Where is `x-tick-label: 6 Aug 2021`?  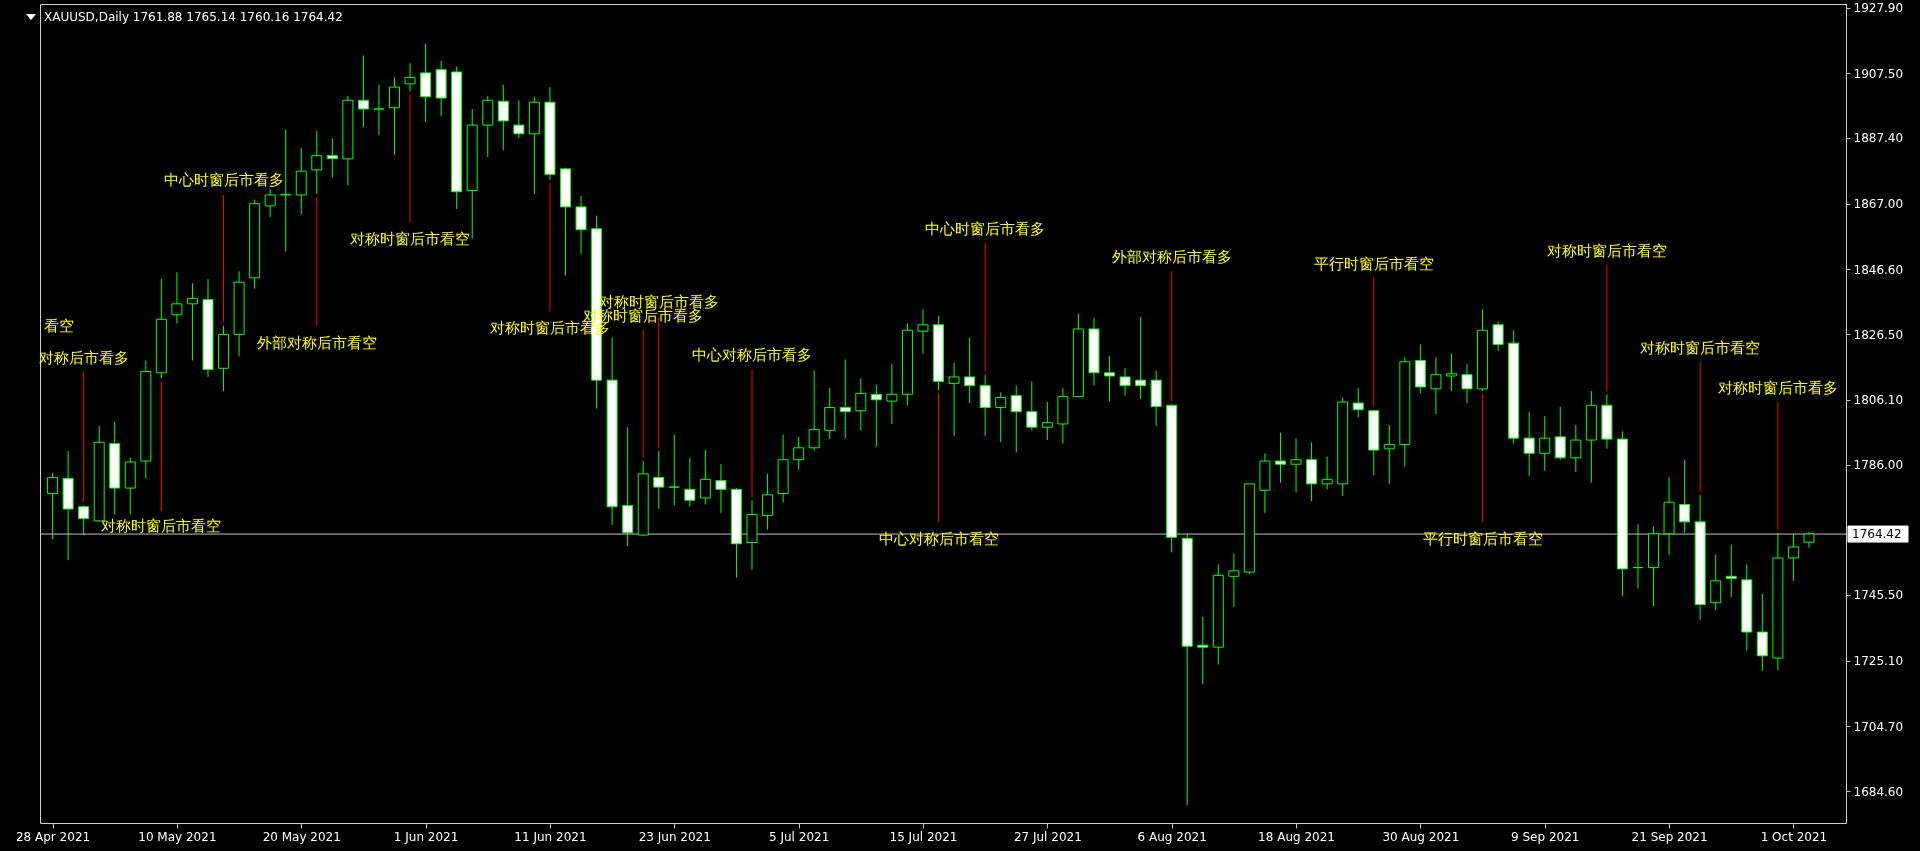 x-tick-label: 6 Aug 2021 is located at coordinates (1172, 836).